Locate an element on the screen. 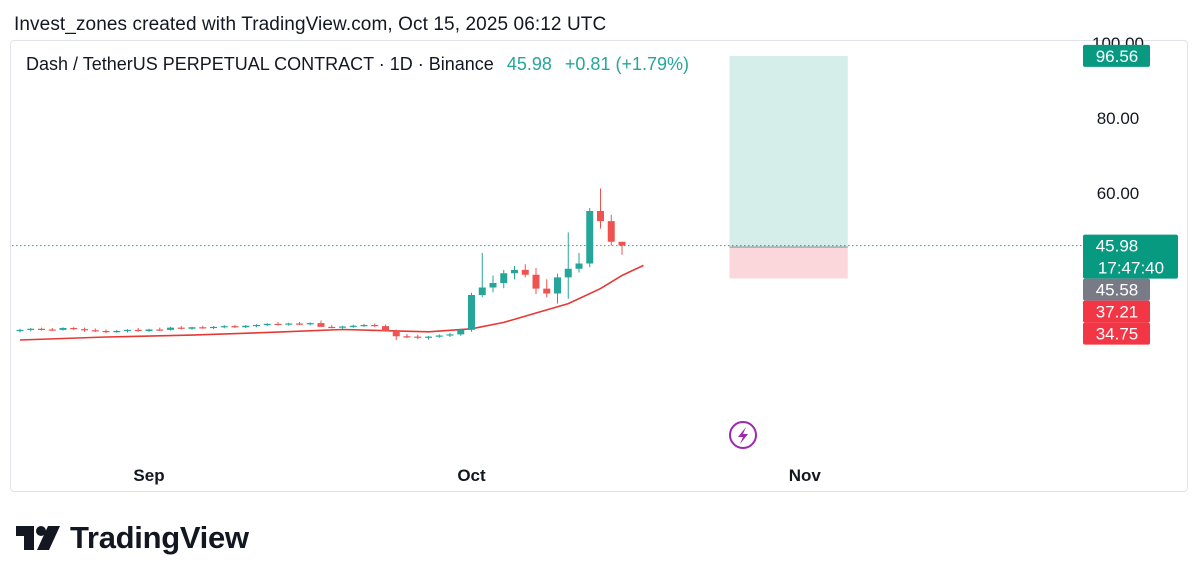  price-tag-label: 34.75 is located at coordinates (1117, 334).